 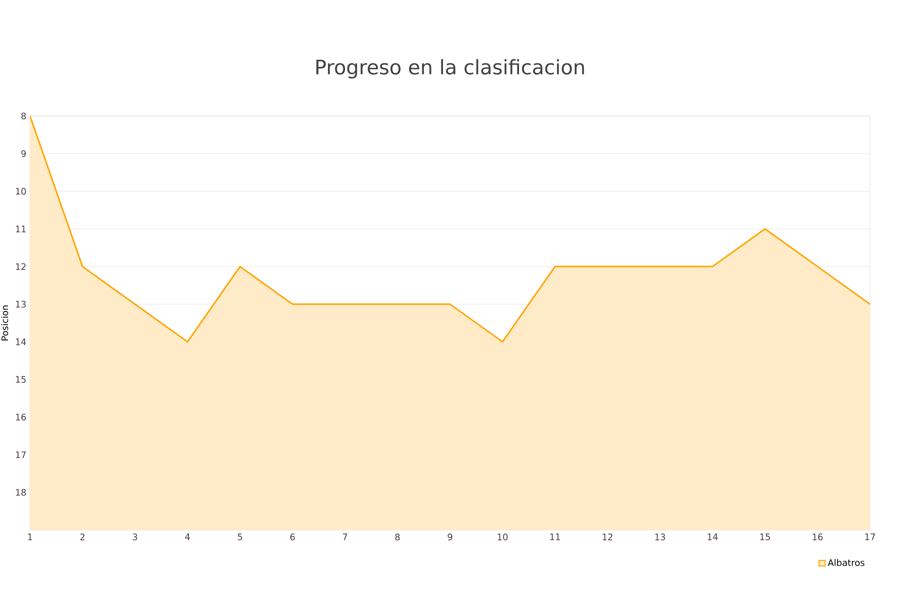 I want to click on x-tick-label: 11, so click(x=555, y=537).